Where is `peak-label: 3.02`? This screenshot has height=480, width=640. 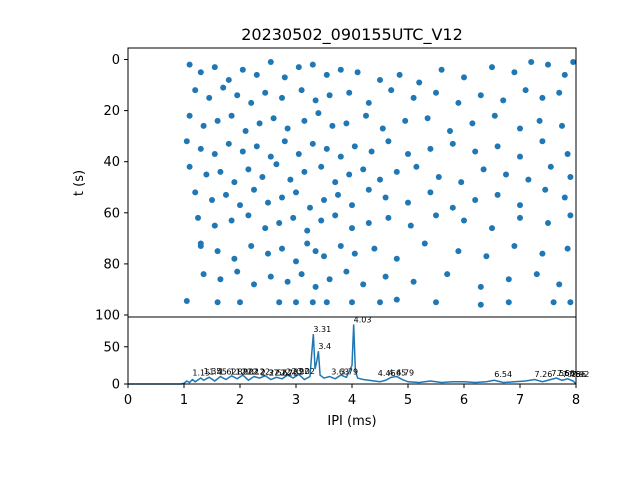 peak-label: 3.02 is located at coordinates (306, 371).